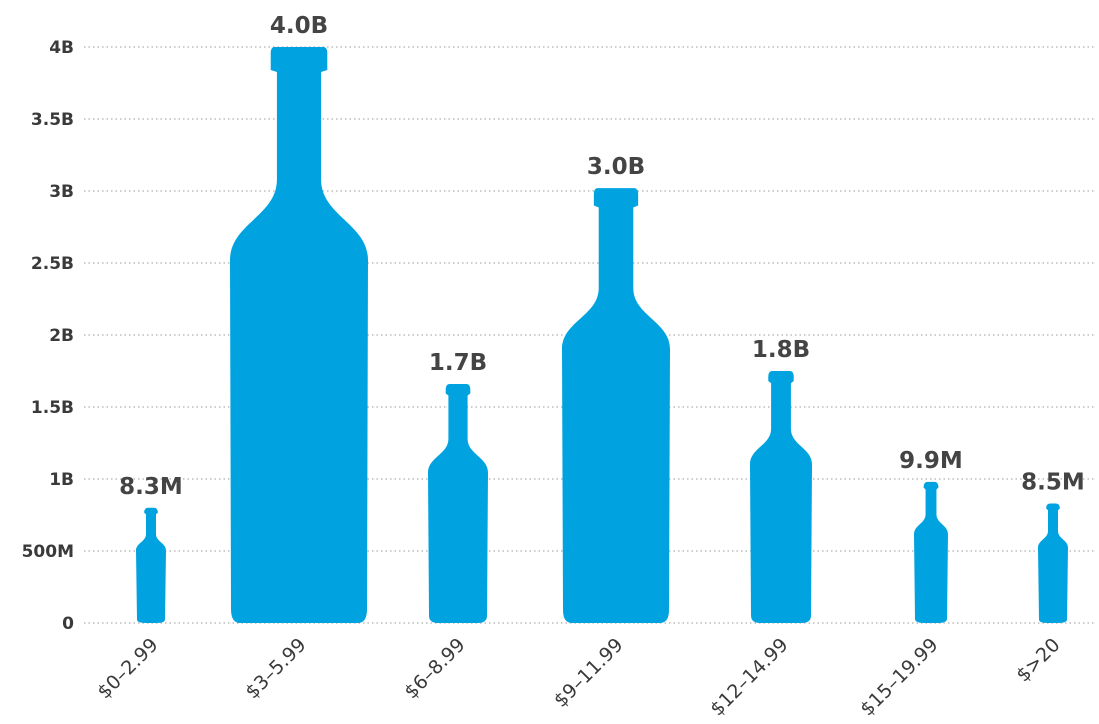 Image resolution: width=1099 pixels, height=724 pixels. I want to click on y-tick-label: 2.5B, so click(52, 264).